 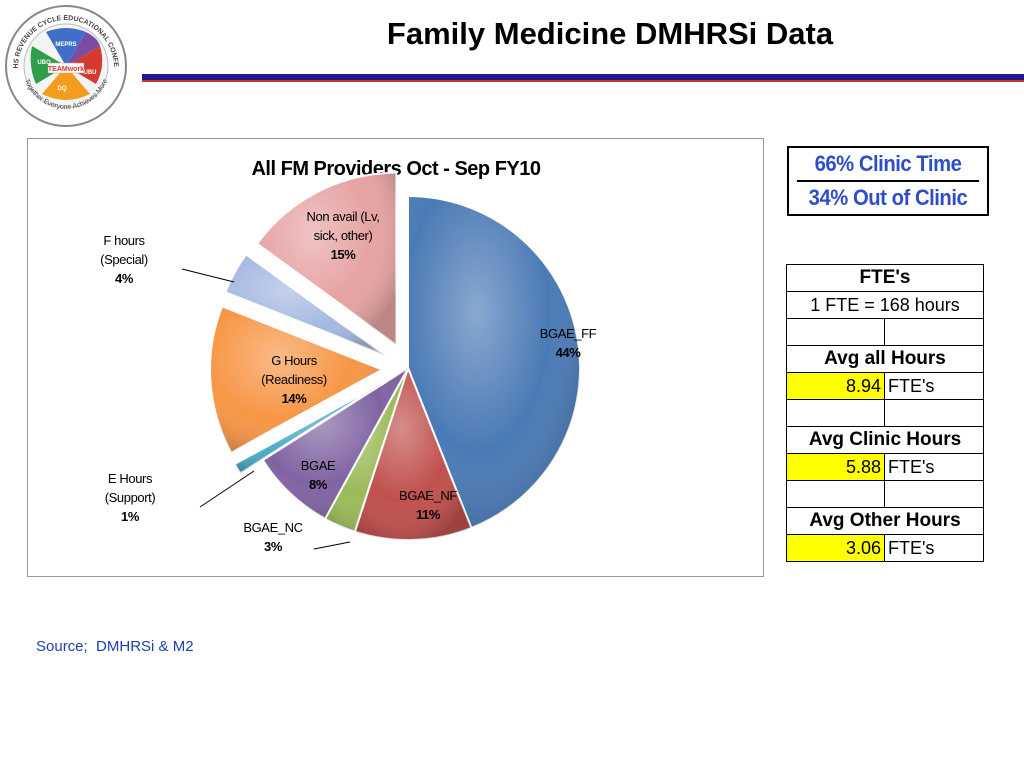 I want to click on slice-name-label: BGAE_NC, so click(x=272, y=527).